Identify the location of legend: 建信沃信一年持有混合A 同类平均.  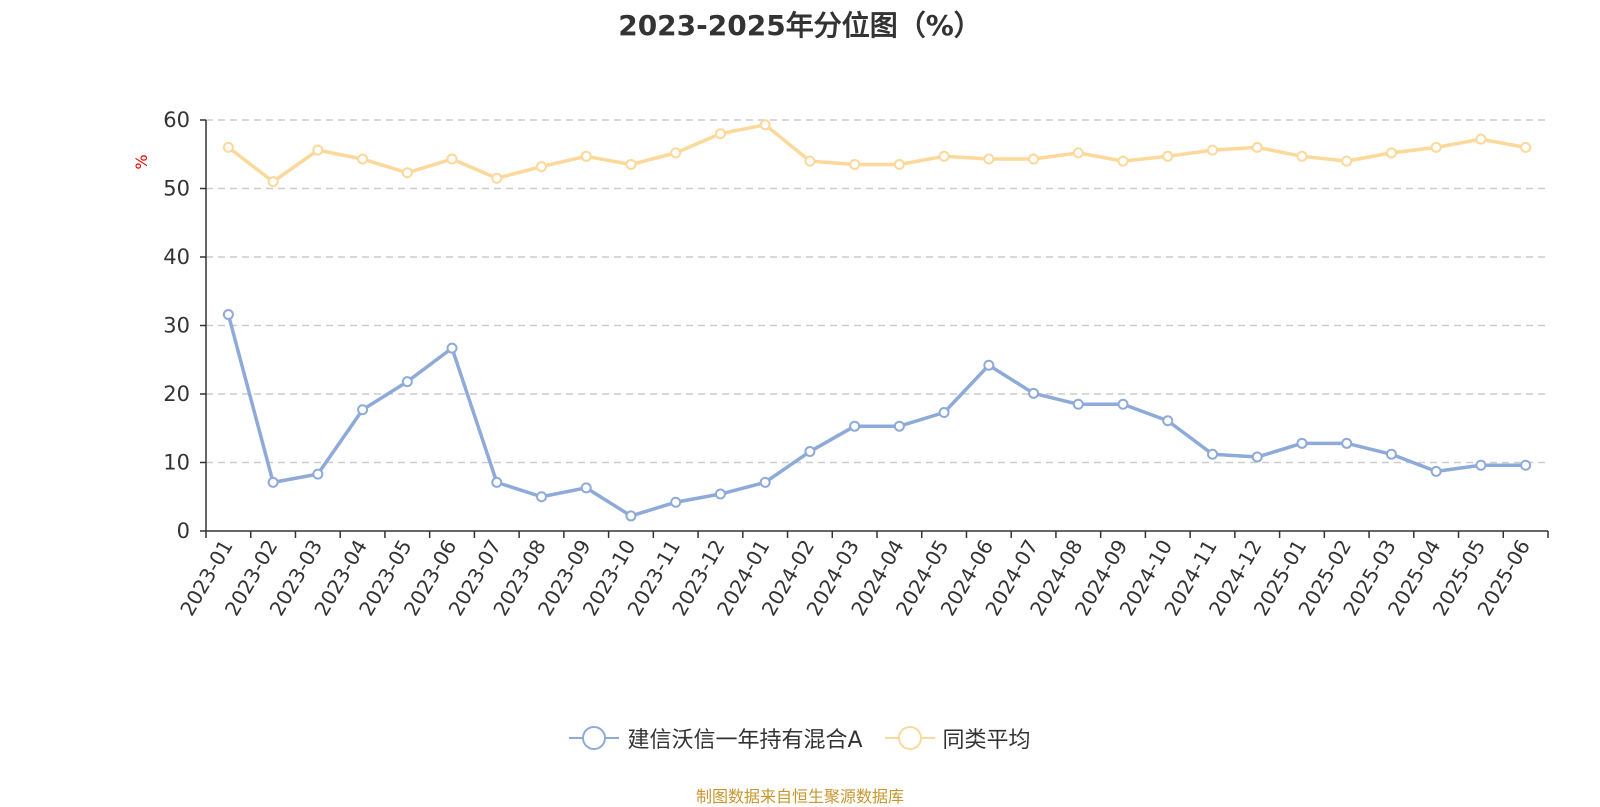
(800, 738).